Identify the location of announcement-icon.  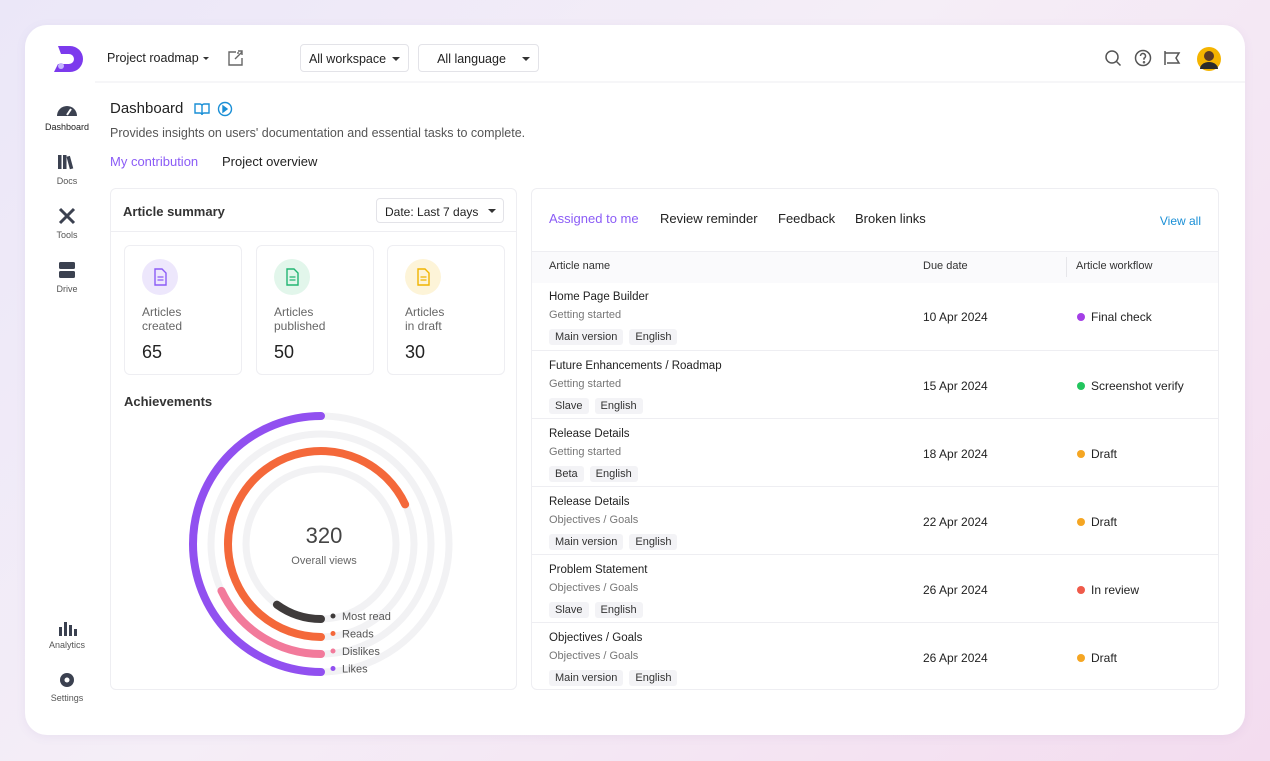
(1172, 58).